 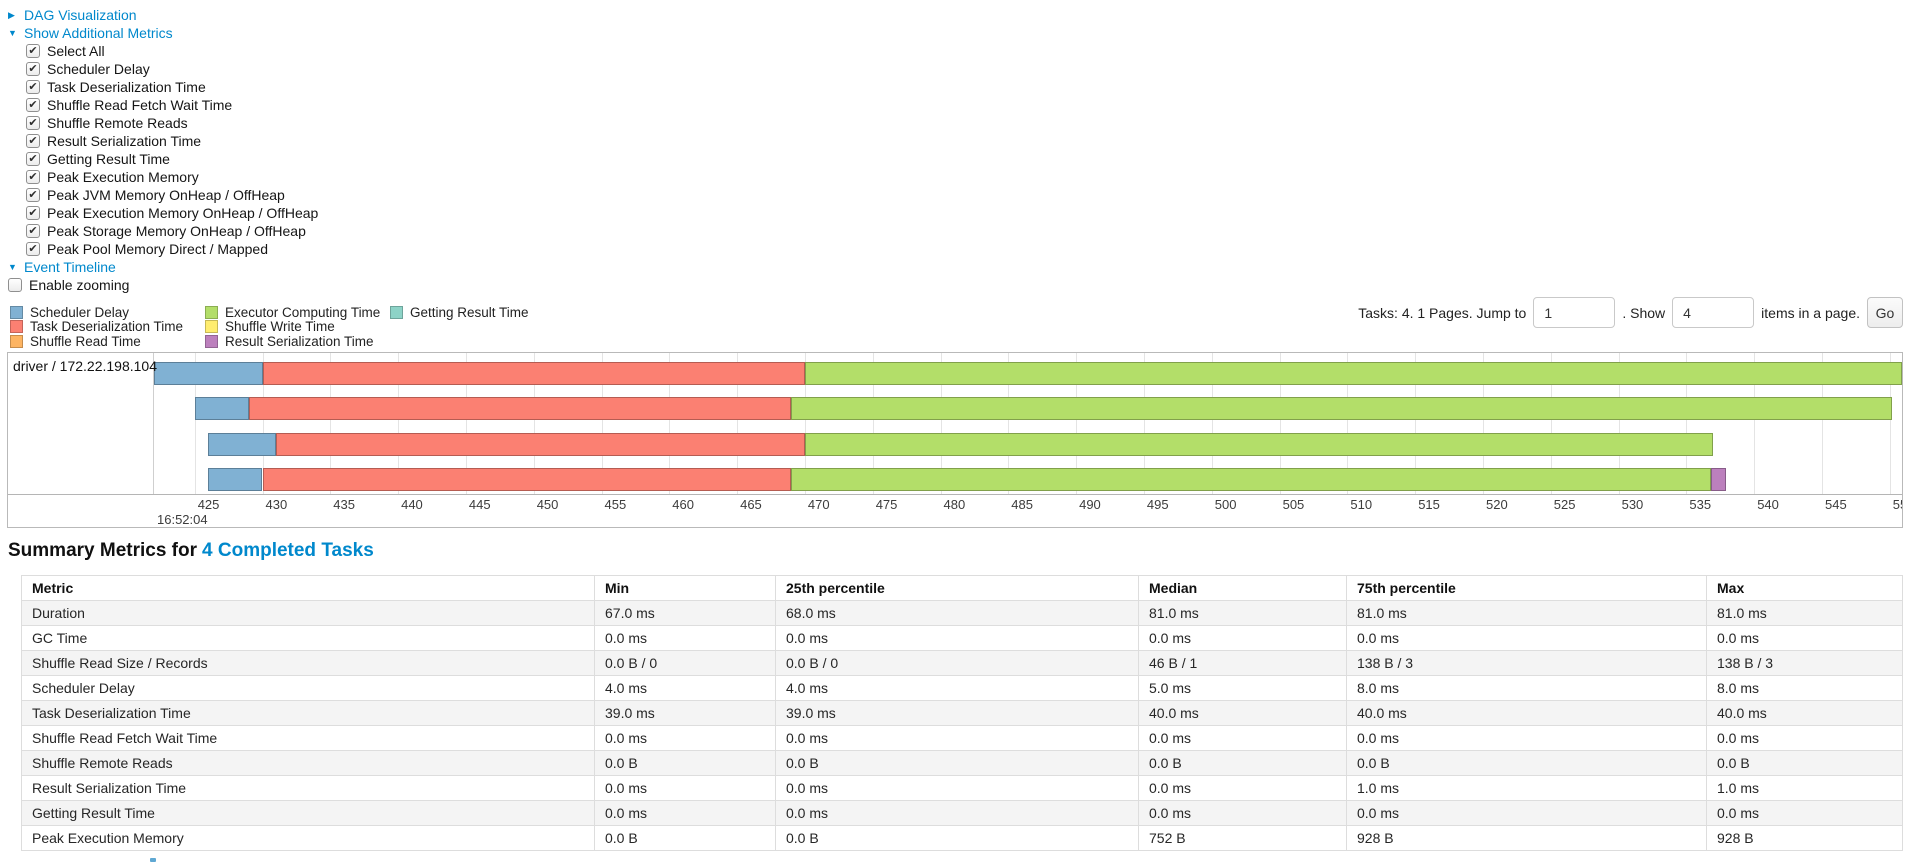 What do you see at coordinates (308, 788) in the screenshot?
I see `metric-name-cell: Result Serialization Time` at bounding box center [308, 788].